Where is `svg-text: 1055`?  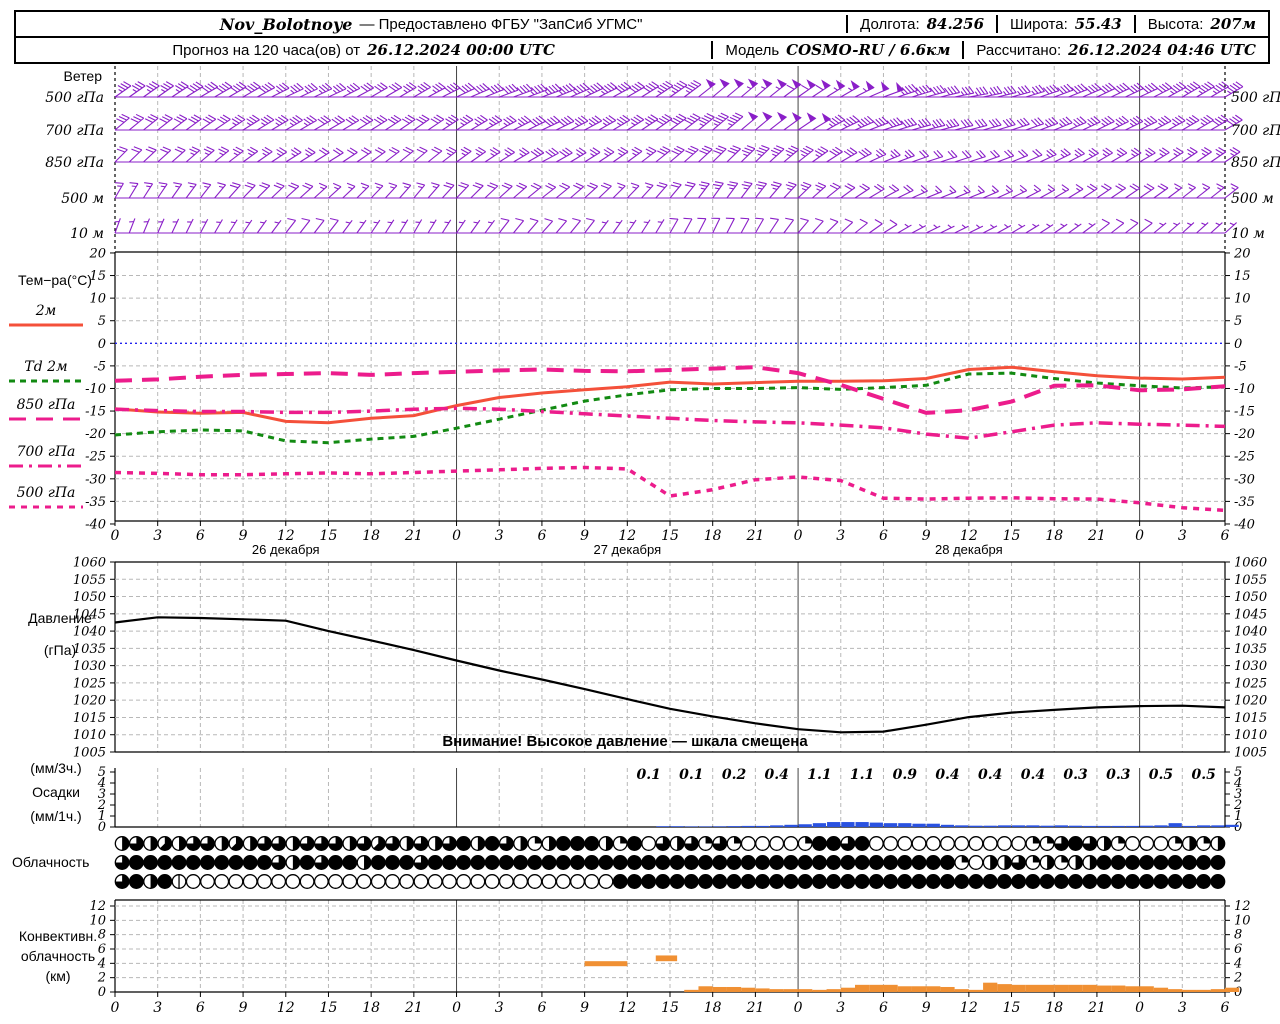 svg-text: 1055 is located at coordinates (1250, 580).